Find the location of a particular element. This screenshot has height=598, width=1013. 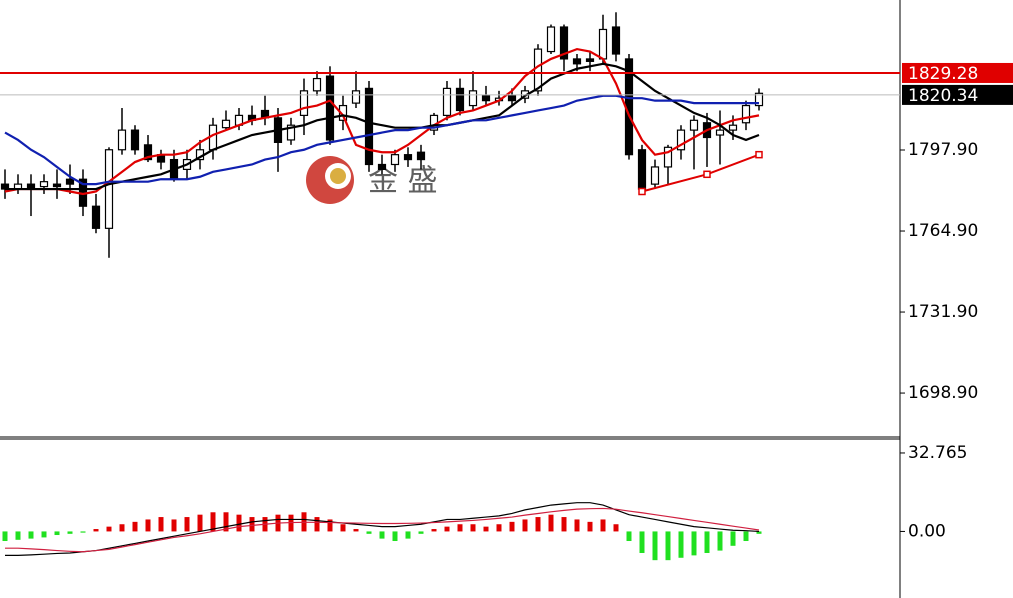

y-tick-label: 1731.90 is located at coordinates (943, 312).